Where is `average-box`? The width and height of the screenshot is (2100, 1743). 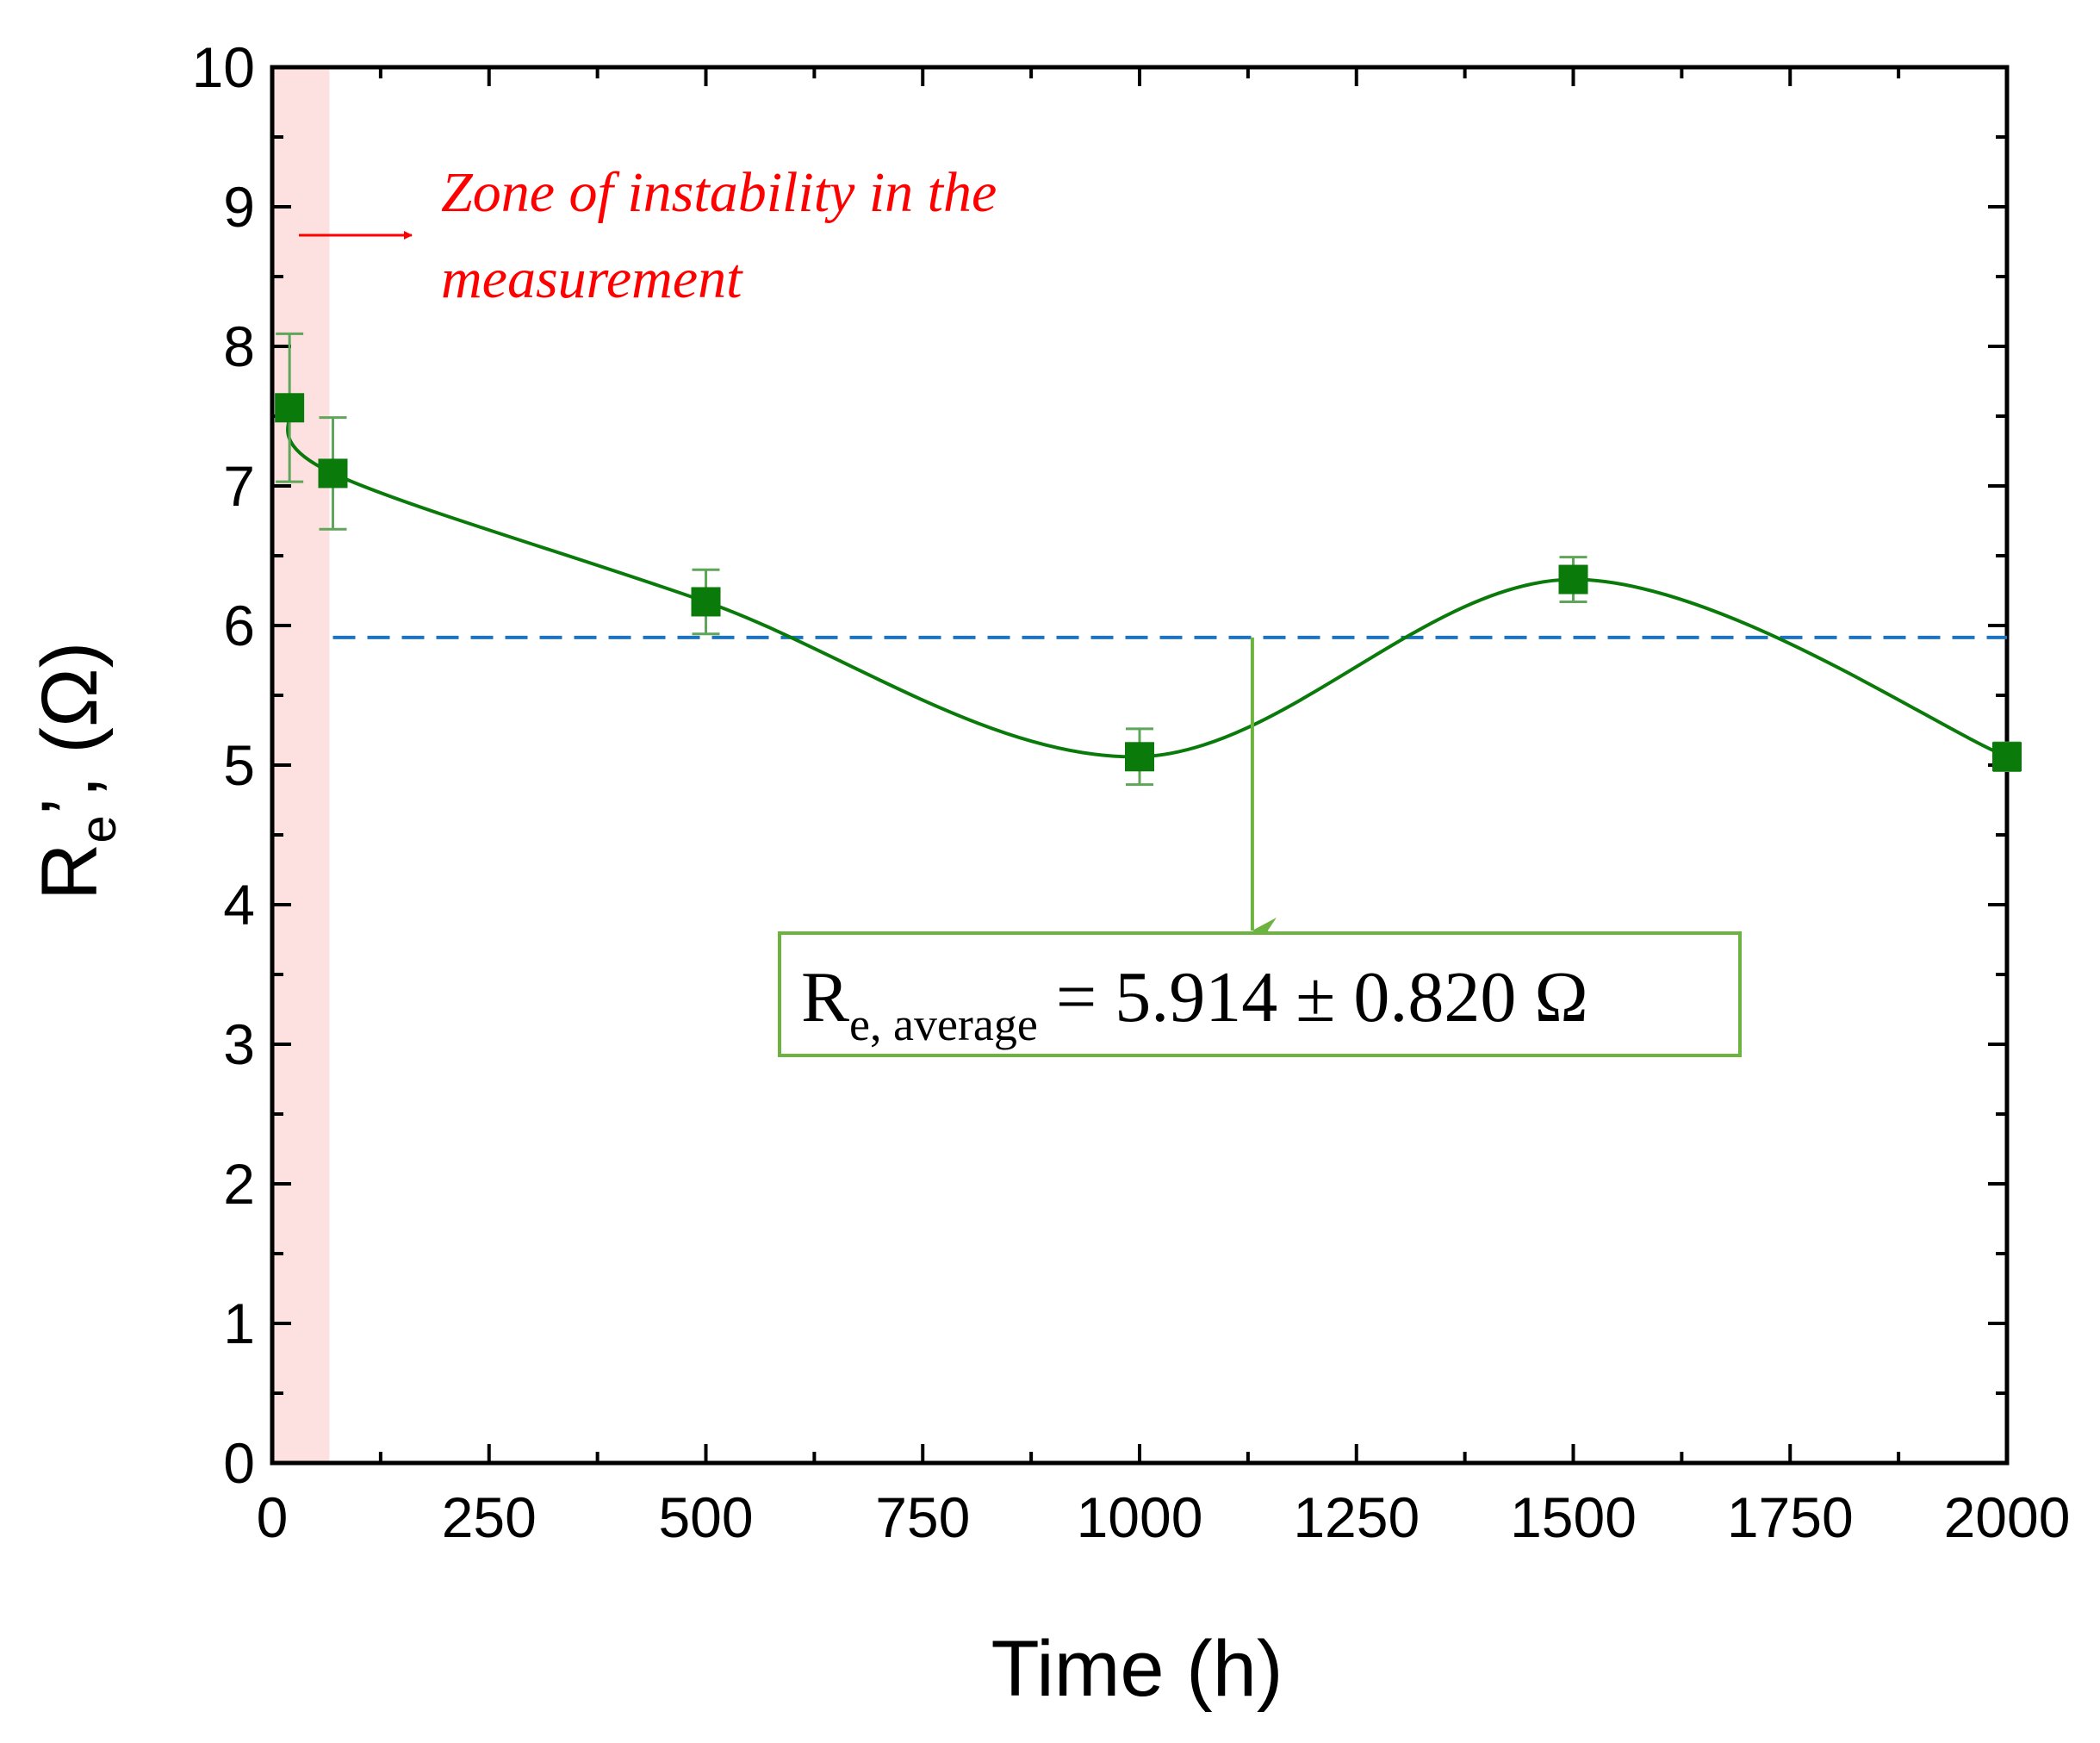 average-box is located at coordinates (1260, 994).